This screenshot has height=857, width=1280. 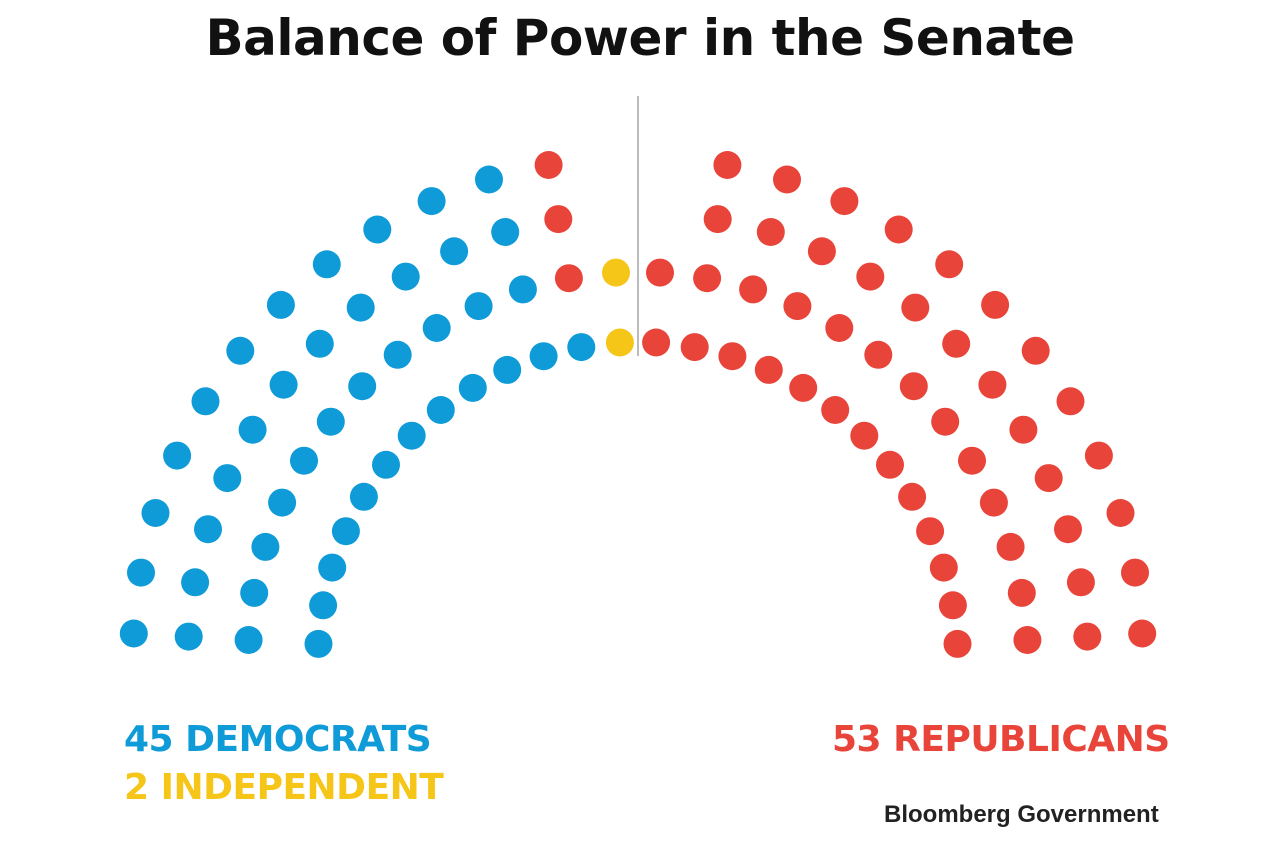 What do you see at coordinates (284, 787) in the screenshot?
I see `independent-label: 2 INDEPENDENT` at bounding box center [284, 787].